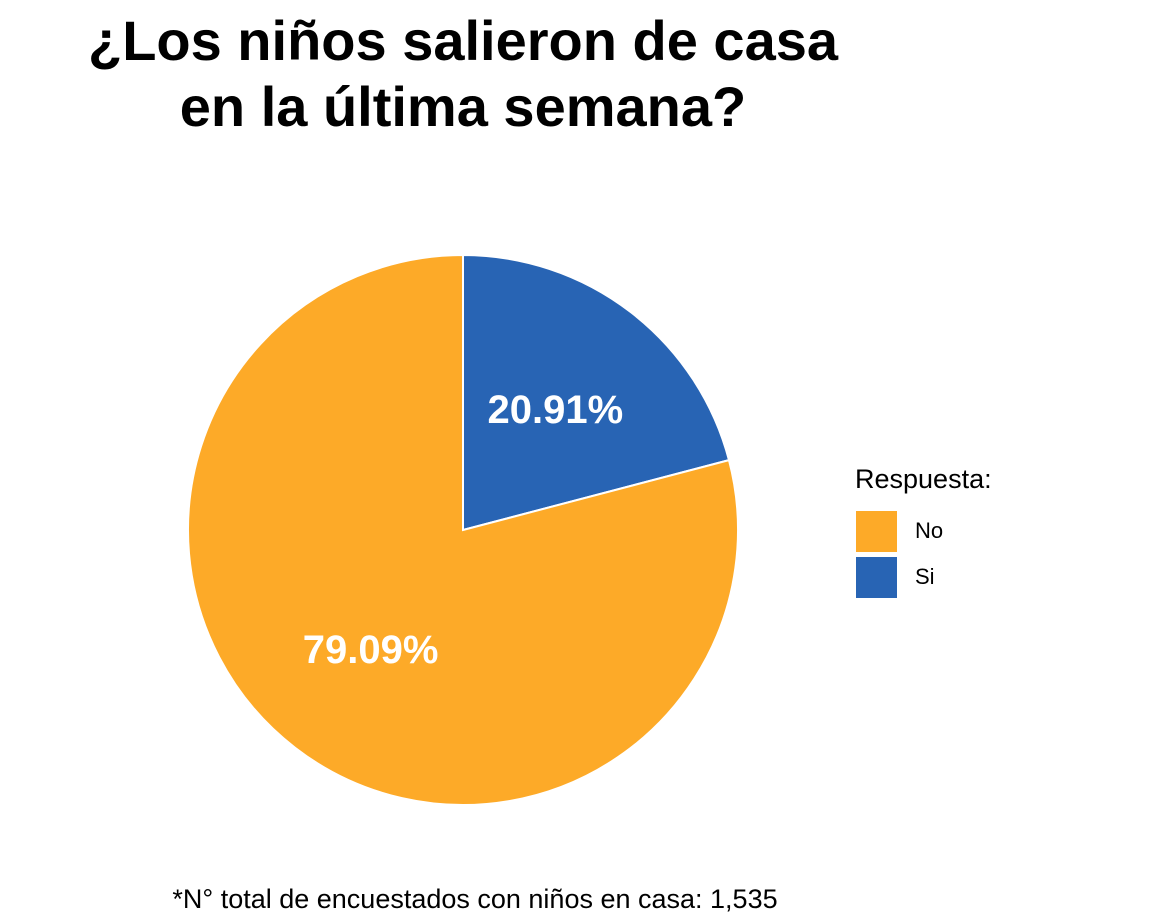 The width and height of the screenshot is (1152, 921). Describe the element at coordinates (463, 106) in the screenshot. I see `chart-title-line-2: en la última semana?` at that location.